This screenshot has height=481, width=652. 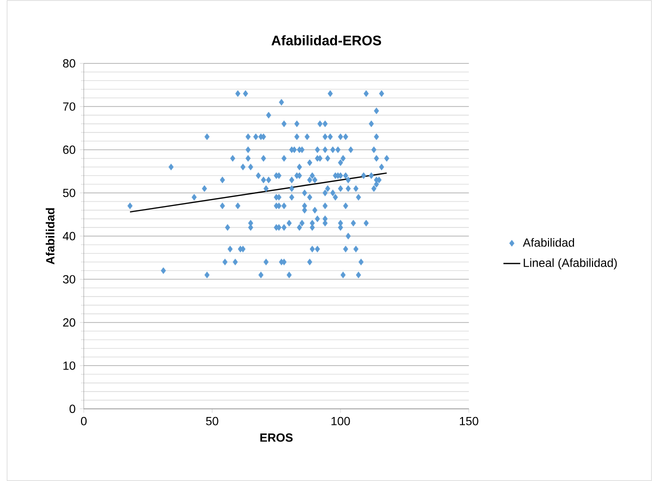 I want to click on y-tick-label: 10, so click(x=69, y=365).